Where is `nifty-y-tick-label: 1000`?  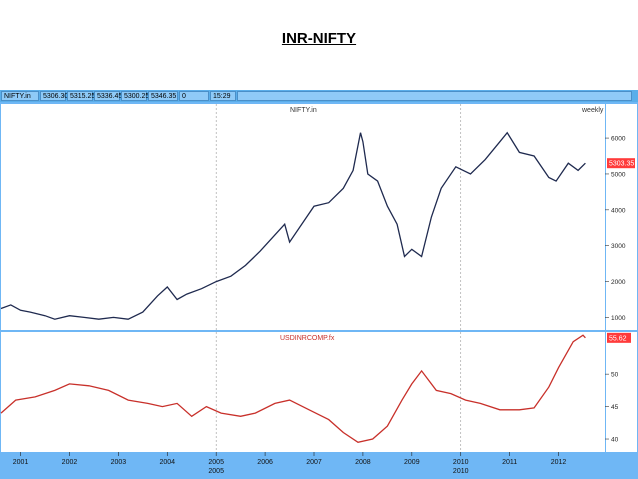
nifty-y-tick-label: 1000 is located at coordinates (618, 318).